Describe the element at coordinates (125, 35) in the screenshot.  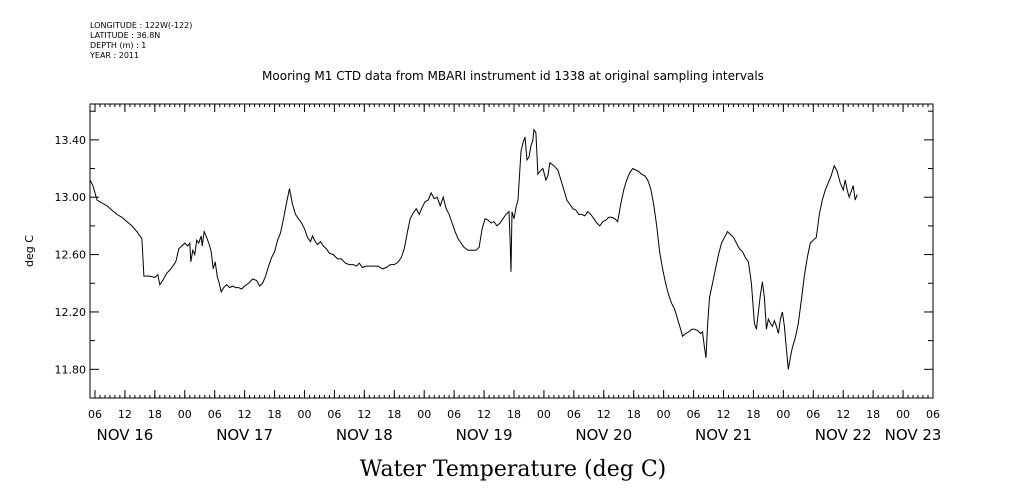
I see `latitude-label: LATITUDE : 36.8N` at that location.